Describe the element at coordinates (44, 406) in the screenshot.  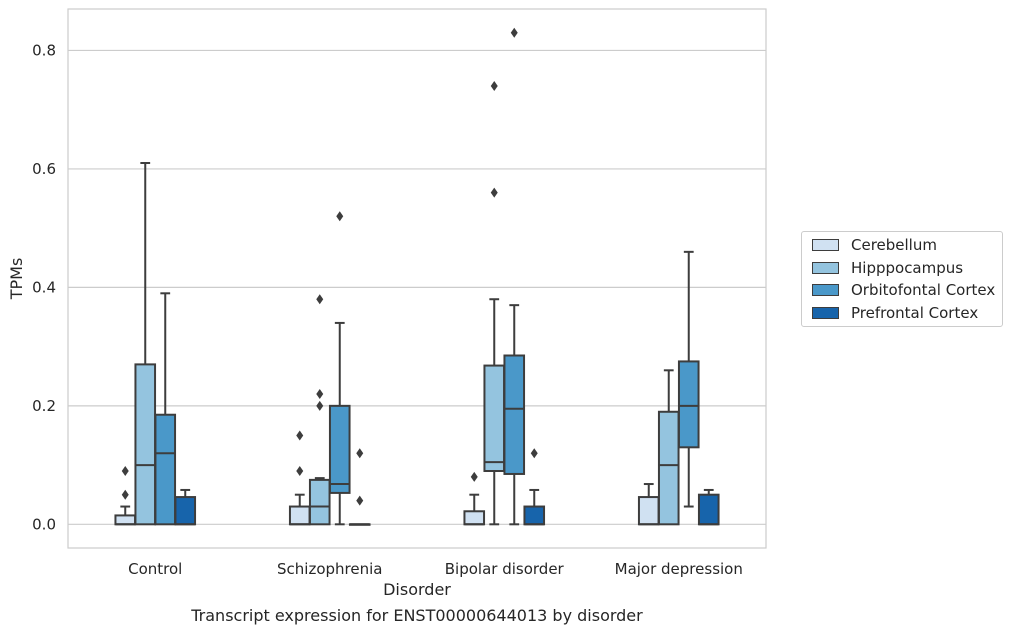
I see `y-tick-label: 0.2` at that location.